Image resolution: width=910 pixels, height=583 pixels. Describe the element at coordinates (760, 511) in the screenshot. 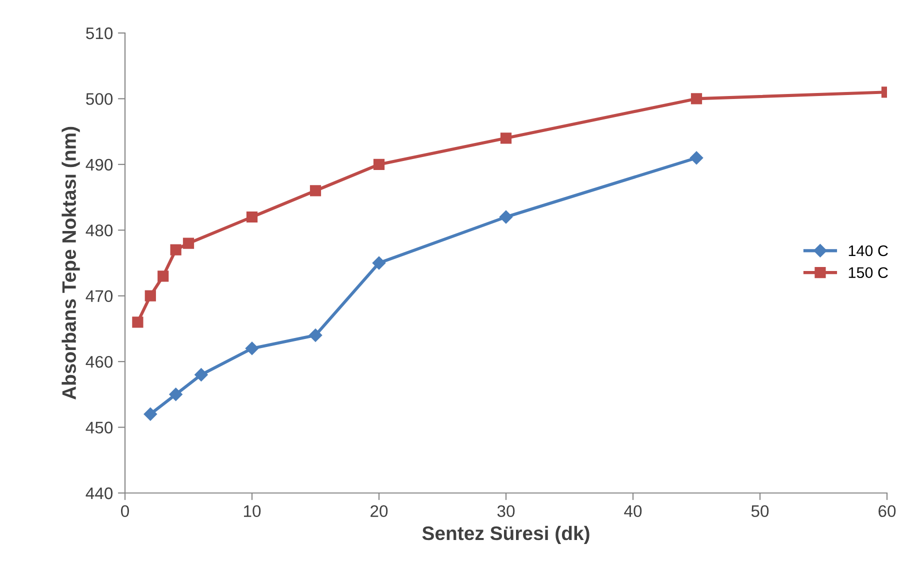

I see `x-tick-label: 50` at that location.